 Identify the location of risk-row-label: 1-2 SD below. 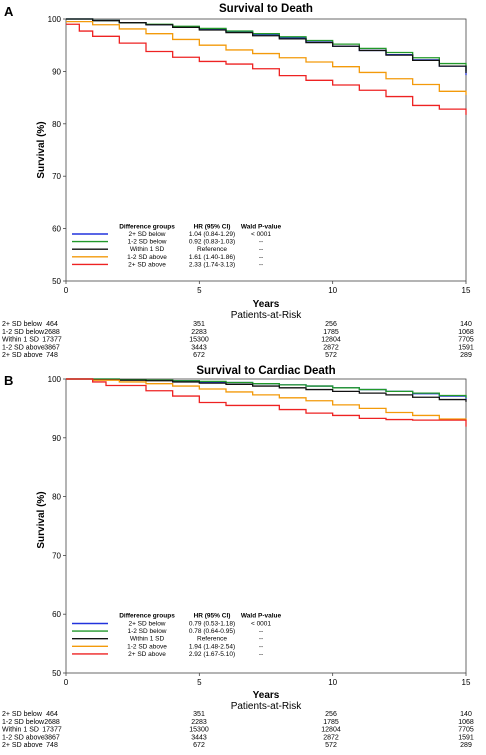
(23, 722).